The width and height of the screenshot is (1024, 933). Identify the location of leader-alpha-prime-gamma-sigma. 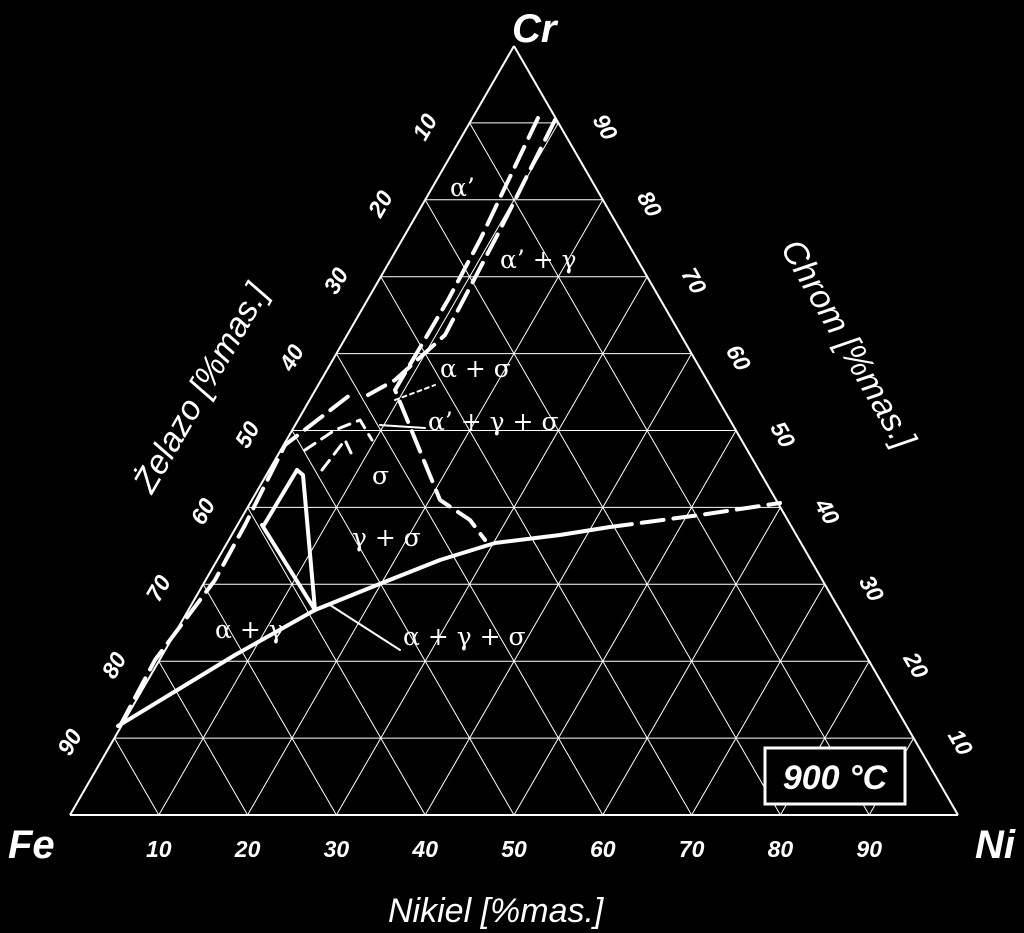
(402, 426).